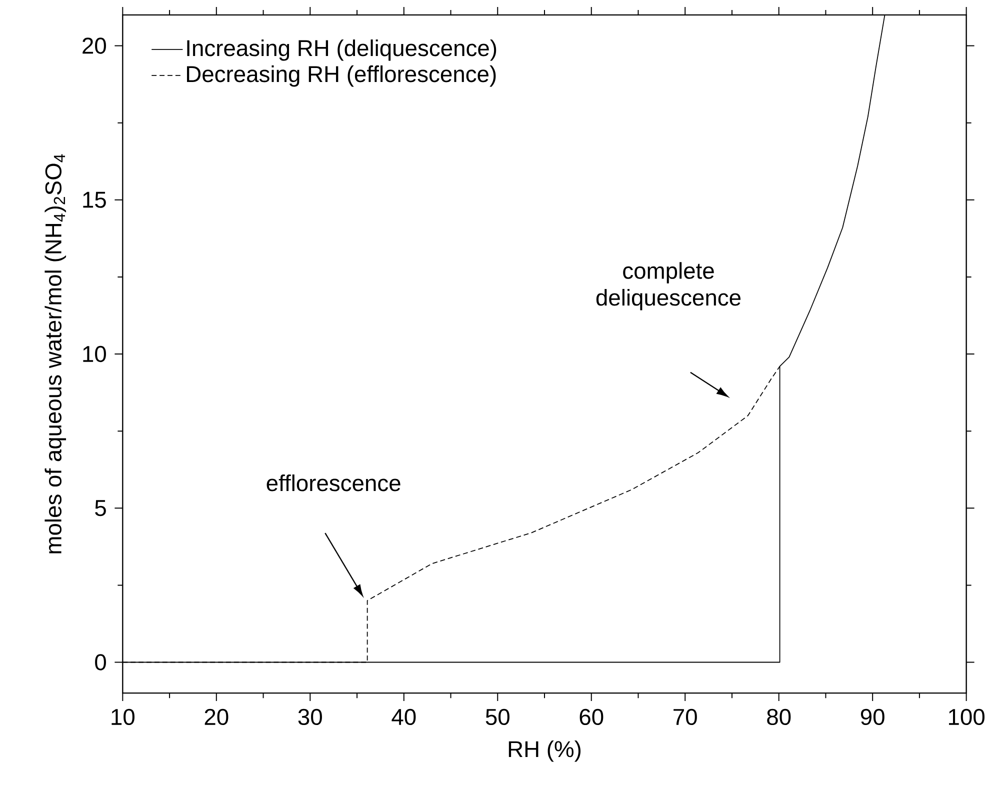 The width and height of the screenshot is (993, 794). Describe the element at coordinates (966, 717) in the screenshot. I see `x-tick-label: 100` at that location.